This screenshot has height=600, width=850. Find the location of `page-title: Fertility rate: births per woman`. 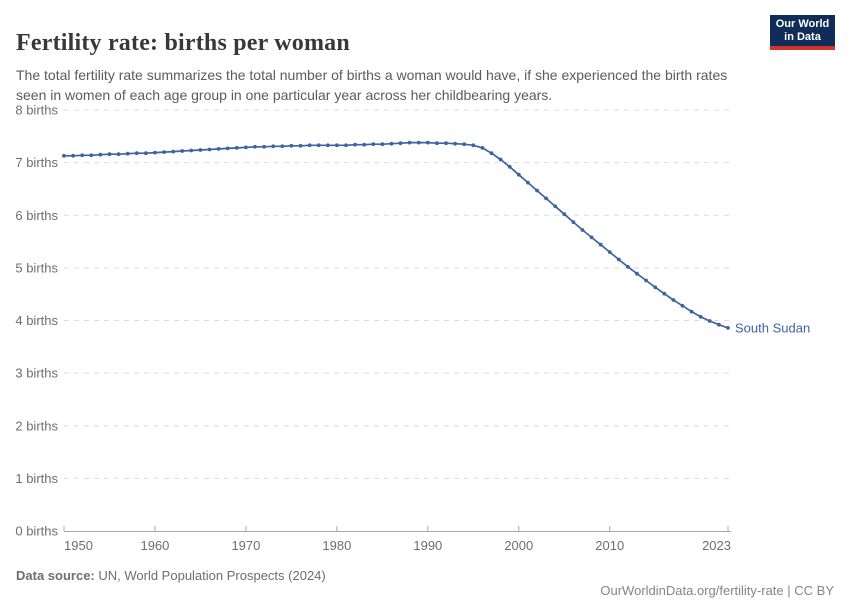

page-title: Fertility rate: births per woman is located at coordinates (183, 43).